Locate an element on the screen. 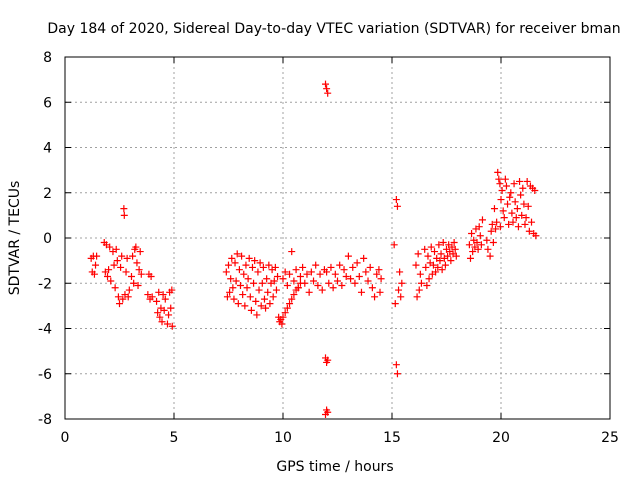 This screenshot has height=480, width=640. x-tick-label: 20 is located at coordinates (501, 438).